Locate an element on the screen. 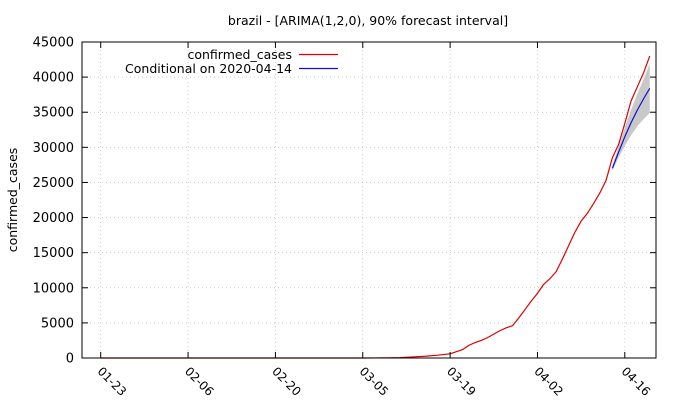  y-tick-label: 10000 is located at coordinates (53, 288).